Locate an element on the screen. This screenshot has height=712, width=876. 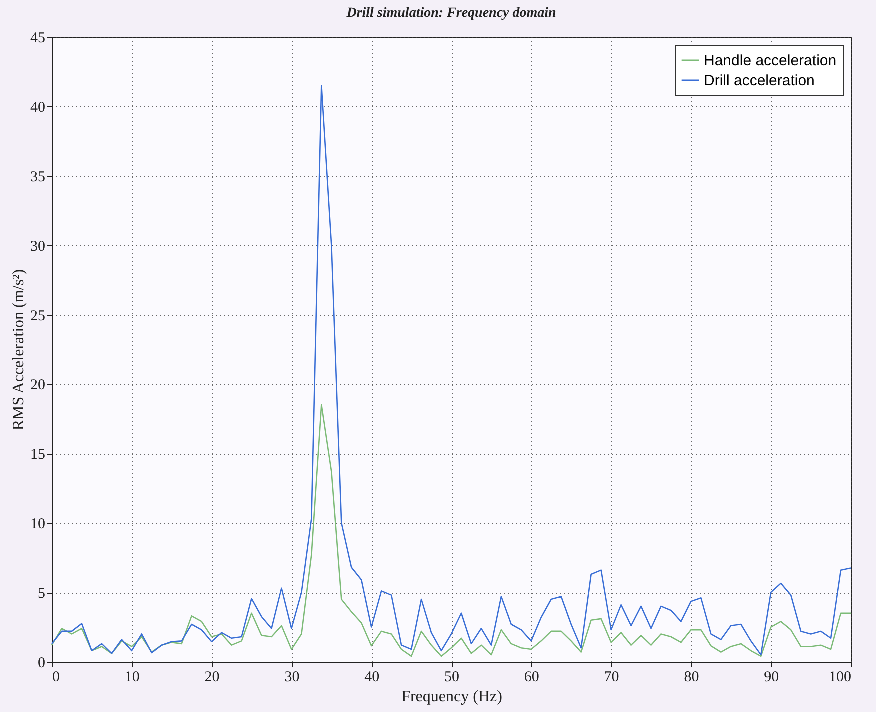
y-tick-label: 40 is located at coordinates (38, 108).